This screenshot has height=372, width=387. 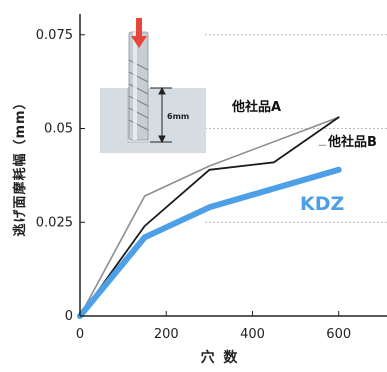 What do you see at coordinates (139, 33) in the screenshot?
I see `down-arrow-icon` at bounding box center [139, 33].